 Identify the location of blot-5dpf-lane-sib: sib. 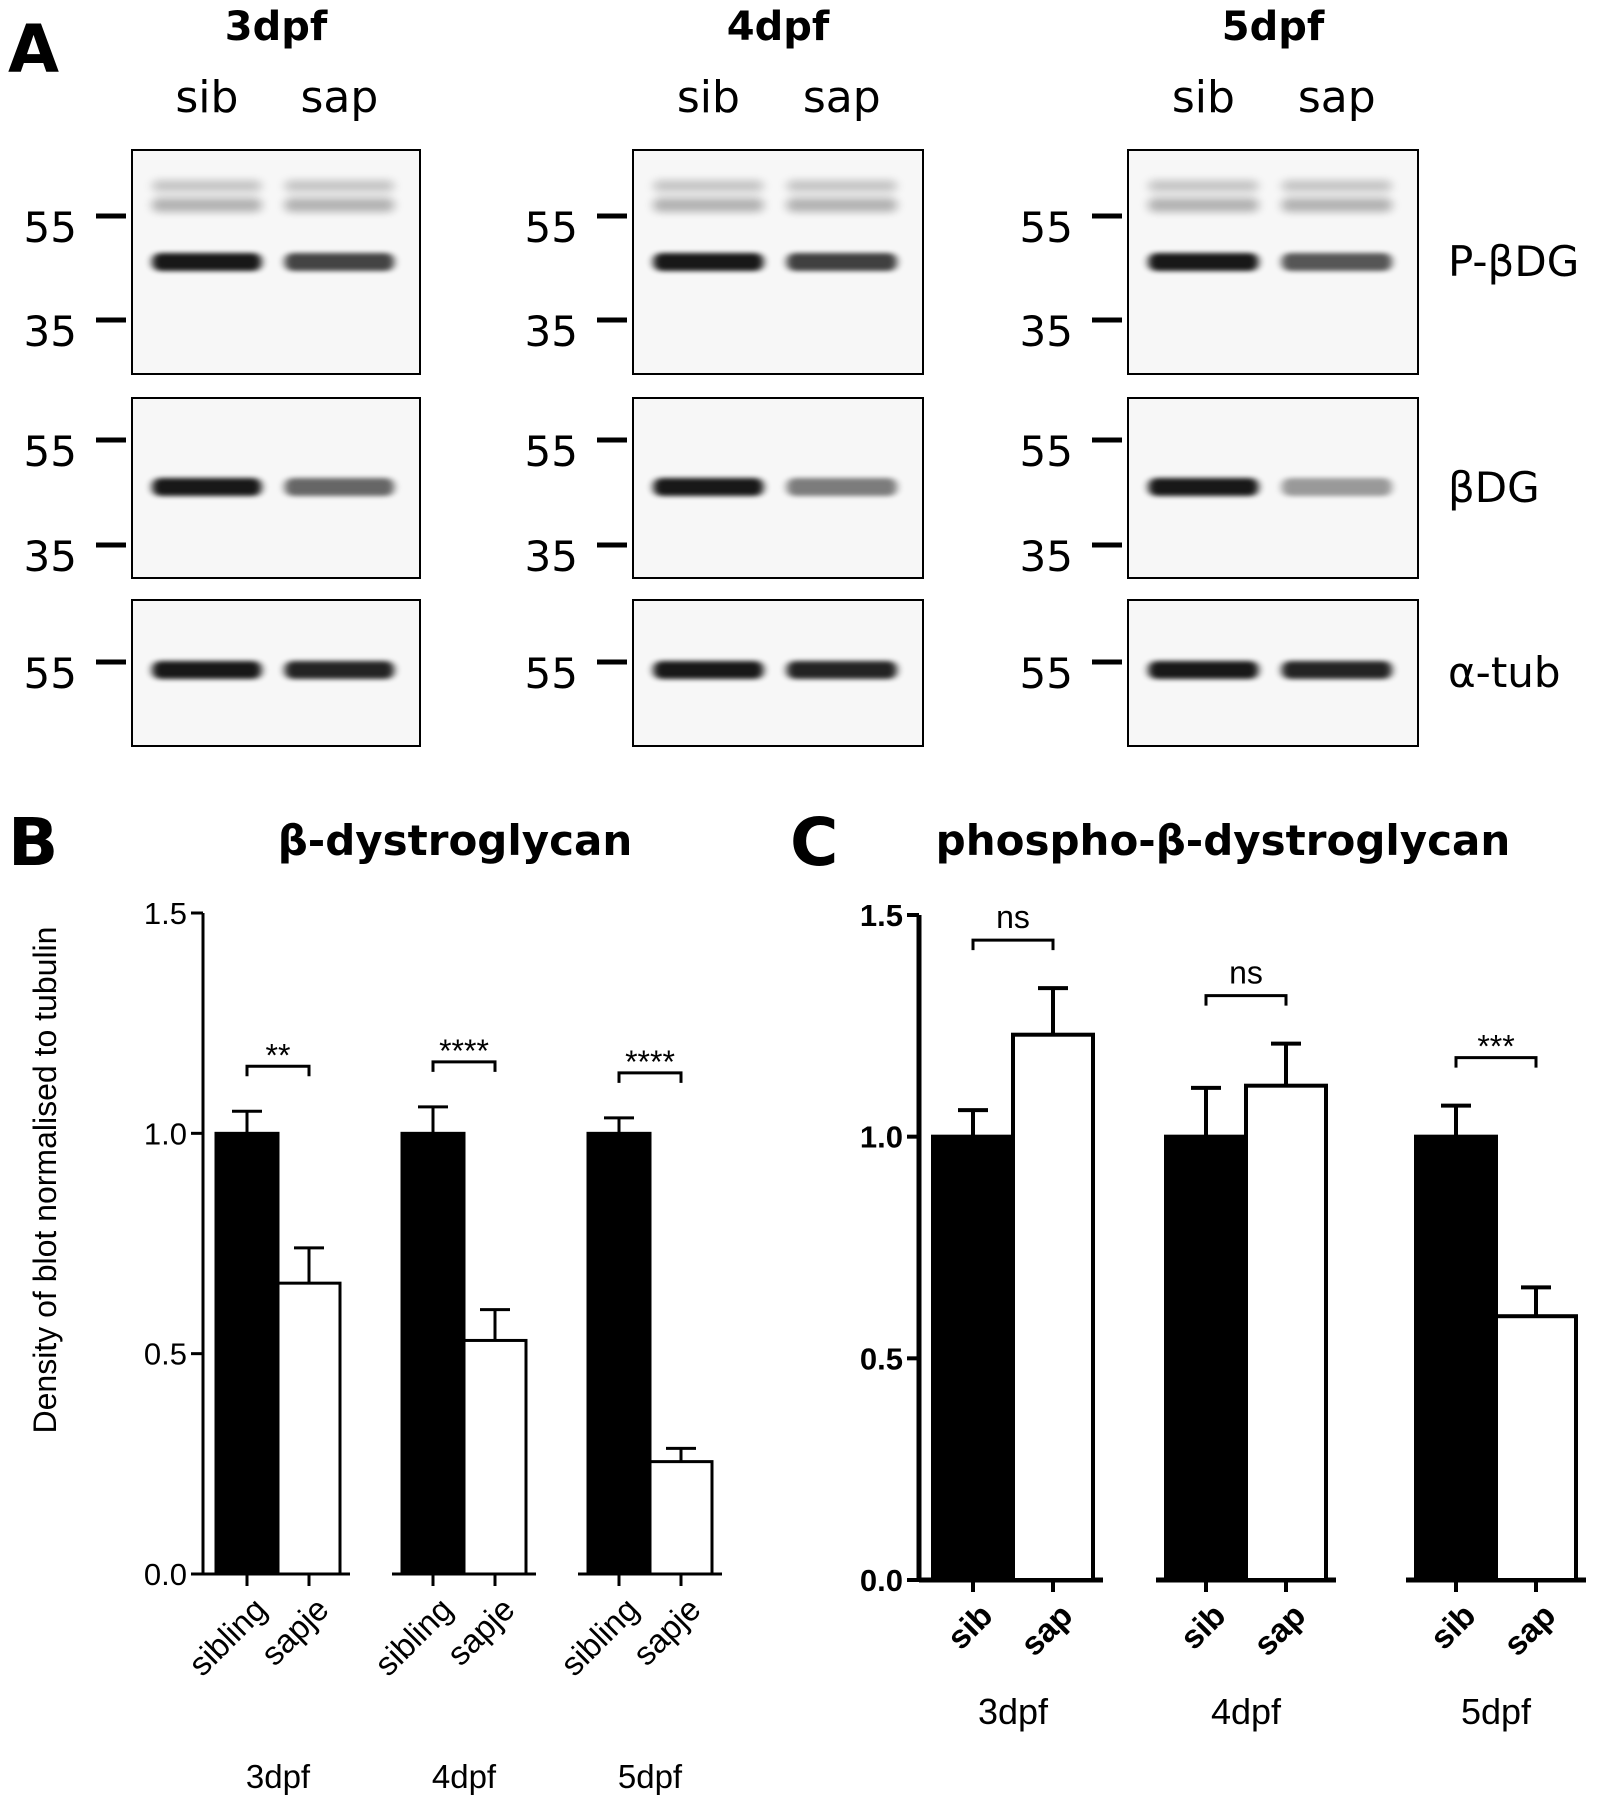
(1203, 97).